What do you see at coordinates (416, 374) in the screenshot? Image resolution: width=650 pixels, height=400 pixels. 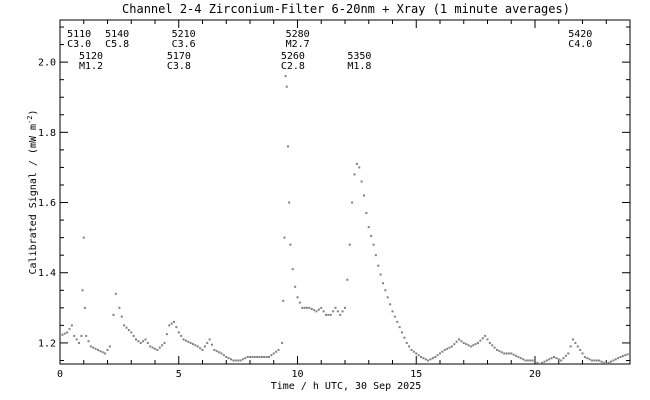 I see `x-tick-label: 15` at bounding box center [416, 374].